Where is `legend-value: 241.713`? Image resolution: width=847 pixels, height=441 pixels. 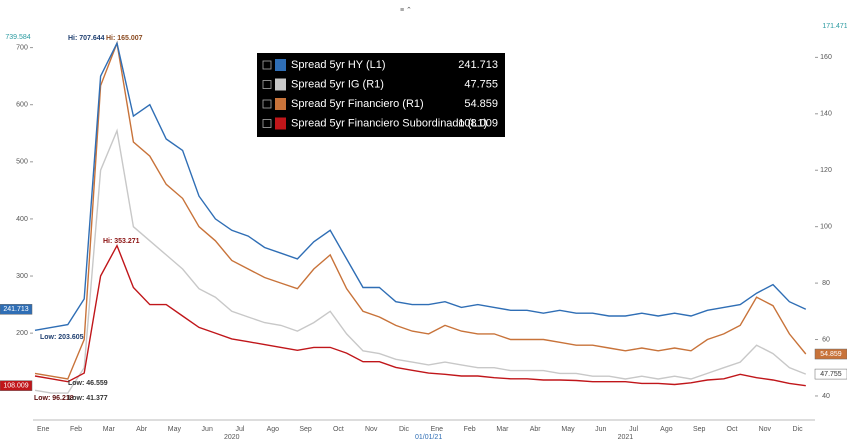
legend-value: 241.713 is located at coordinates (478, 65).